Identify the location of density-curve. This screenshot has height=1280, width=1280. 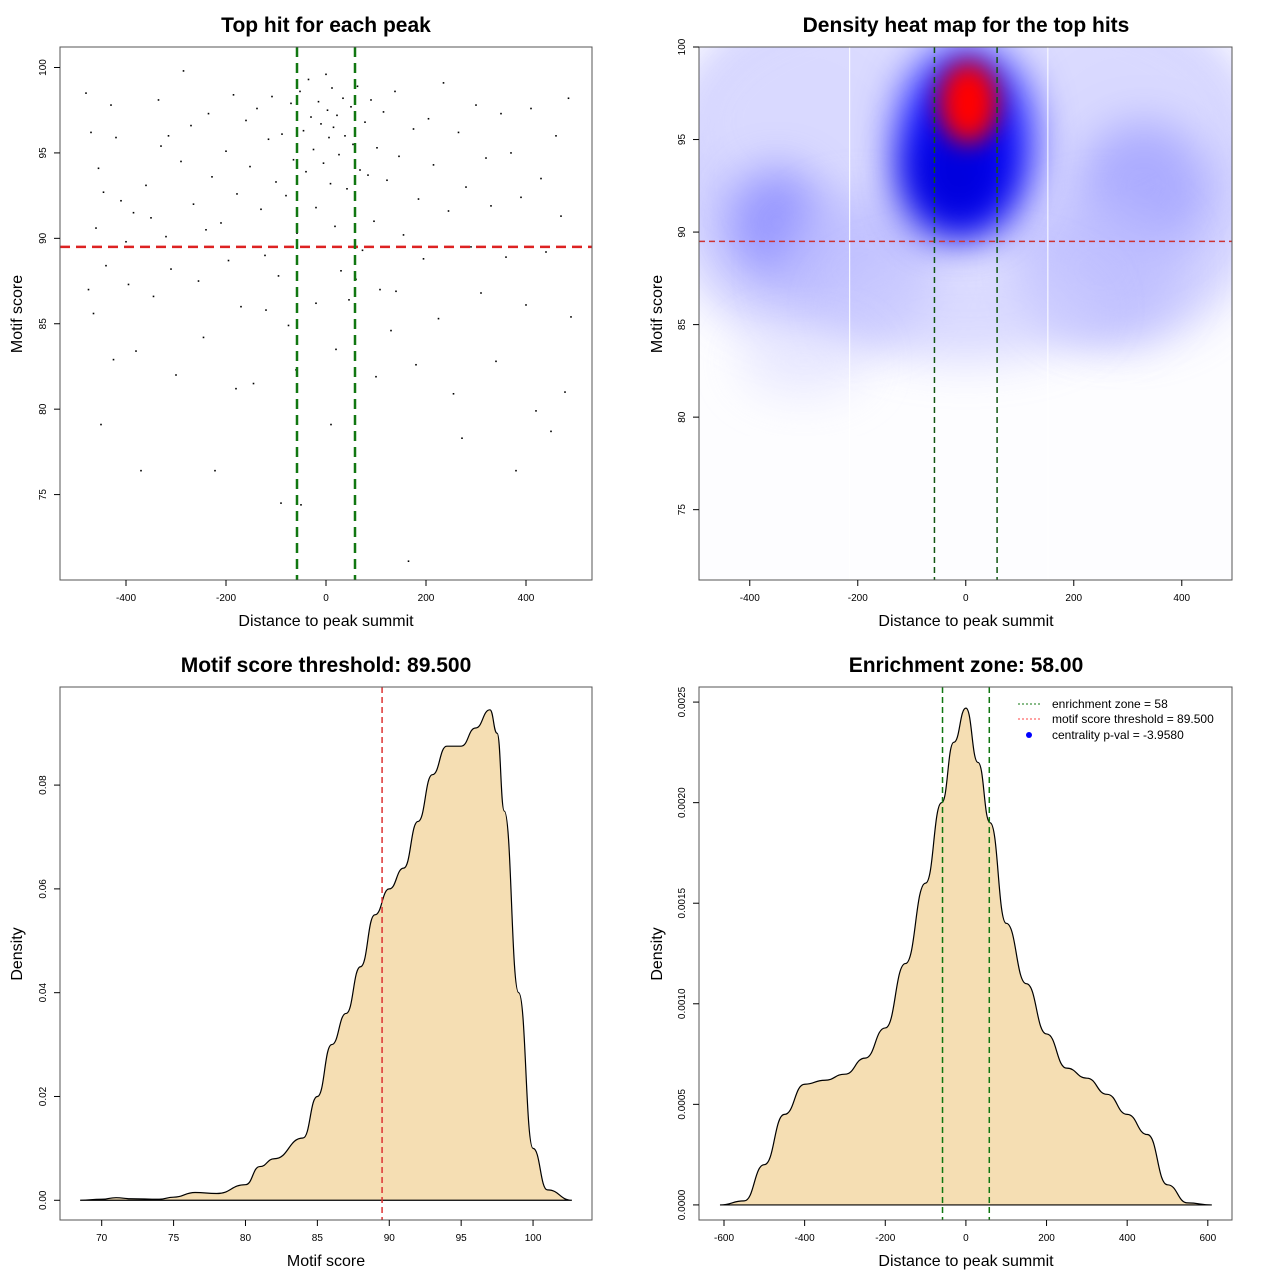
(326, 955).